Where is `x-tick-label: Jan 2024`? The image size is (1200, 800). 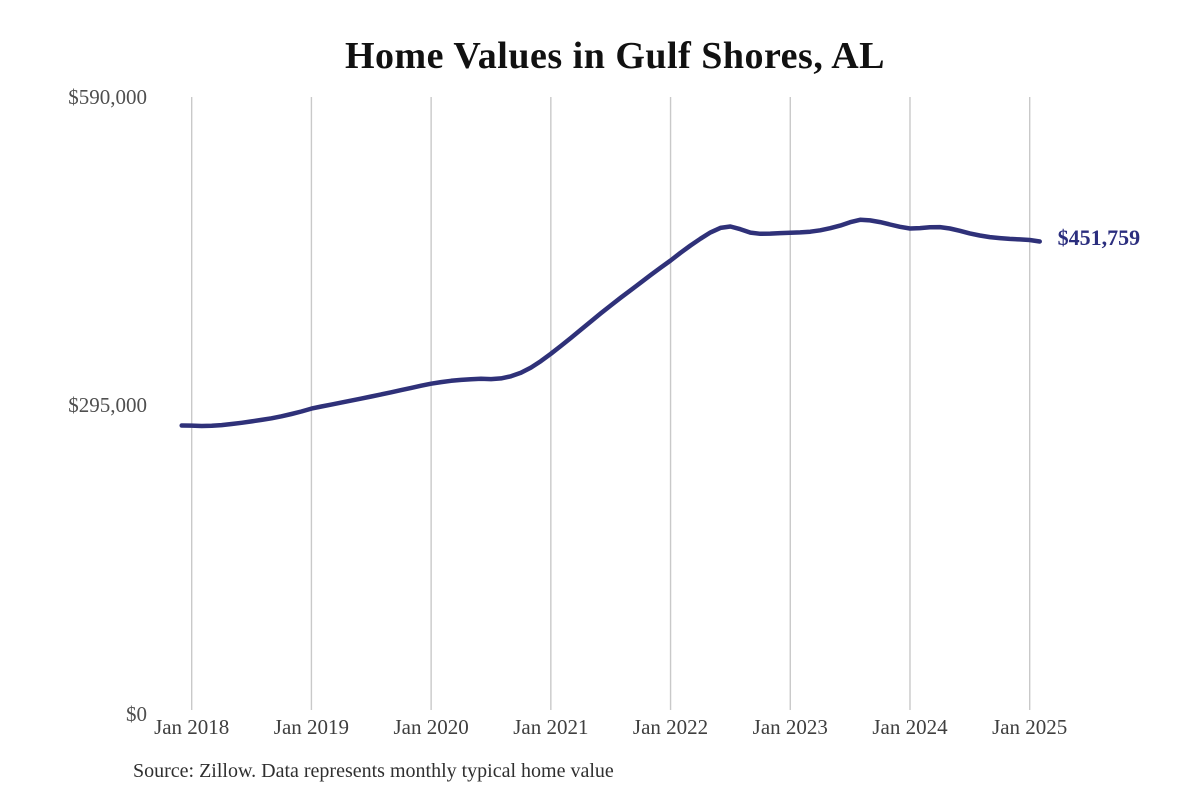
x-tick-label: Jan 2024 is located at coordinates (910, 727).